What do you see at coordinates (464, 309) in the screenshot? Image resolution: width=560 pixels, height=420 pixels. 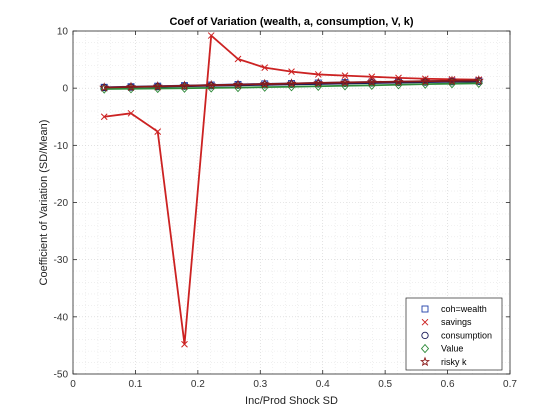 I see `legend-label-coh-wealth: coh=wealth` at bounding box center [464, 309].